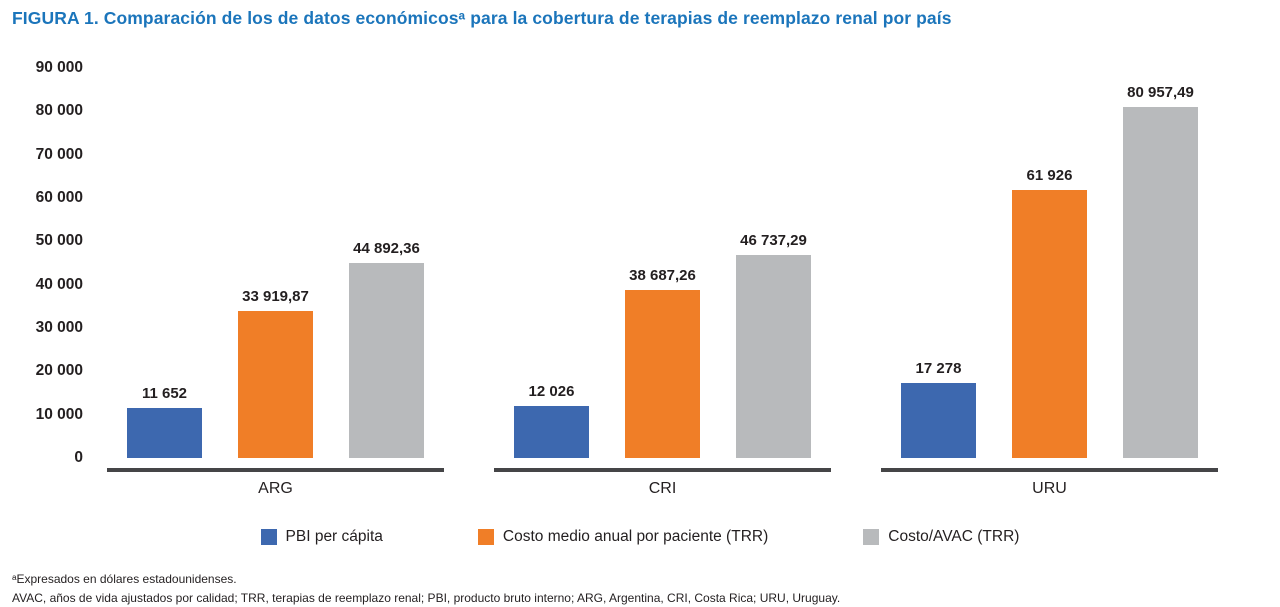 The height and width of the screenshot is (607, 1280). What do you see at coordinates (164, 263) in the screenshot?
I see `bar-wrap: 11 652` at bounding box center [164, 263].